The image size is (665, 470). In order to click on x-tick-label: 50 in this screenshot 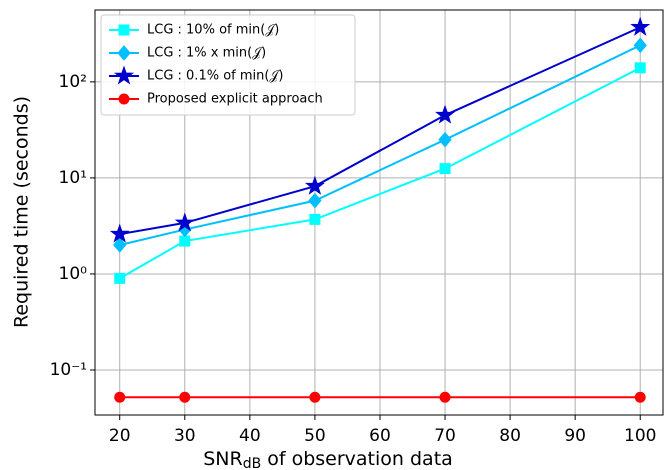, I will do `click(315, 436)`.